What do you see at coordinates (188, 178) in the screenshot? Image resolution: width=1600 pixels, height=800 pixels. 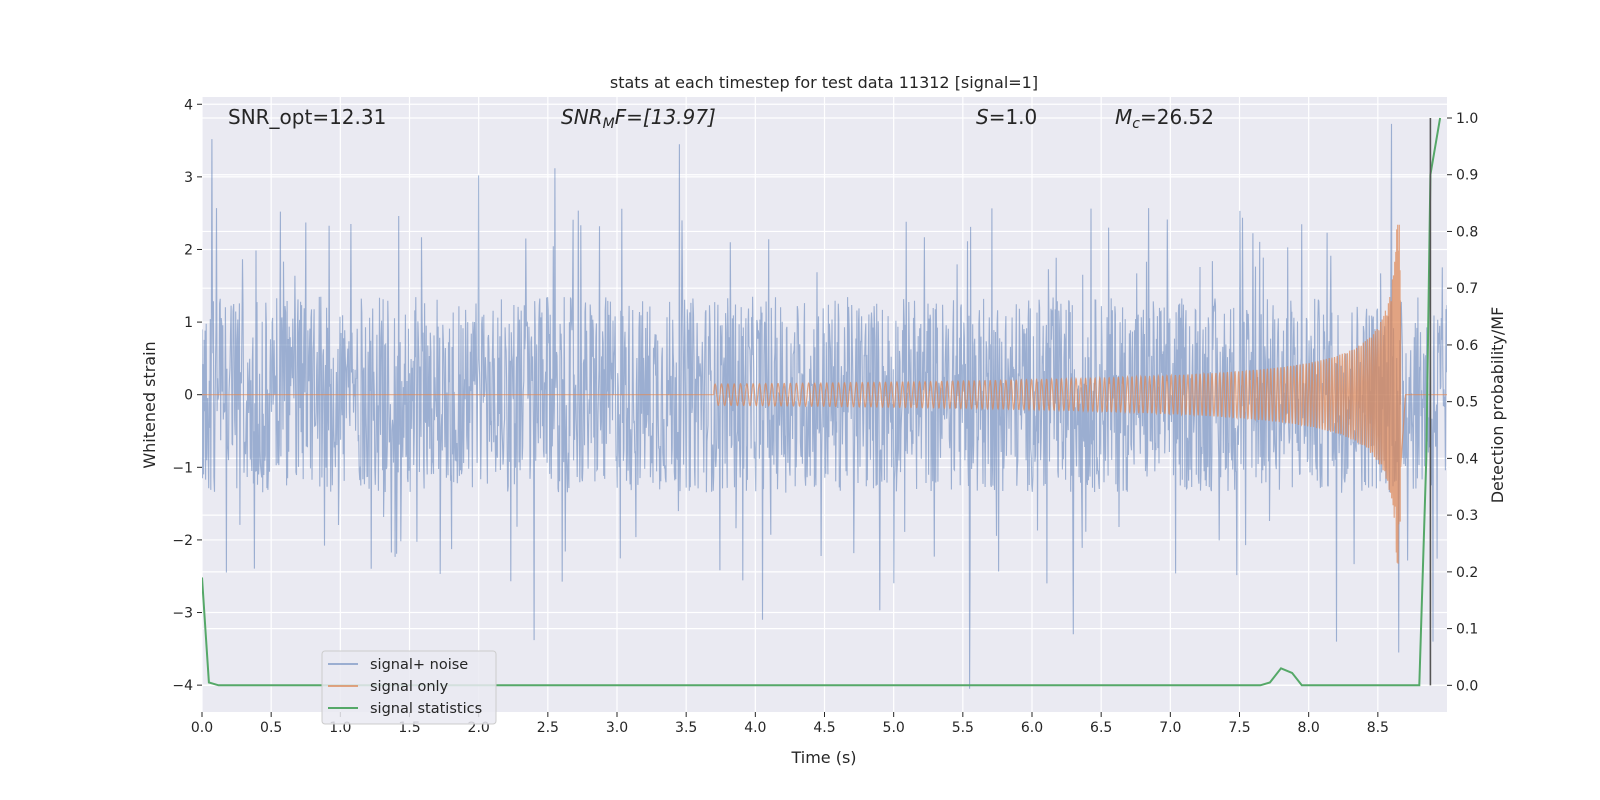 I see `y-tick-label-left: 3` at bounding box center [188, 178].